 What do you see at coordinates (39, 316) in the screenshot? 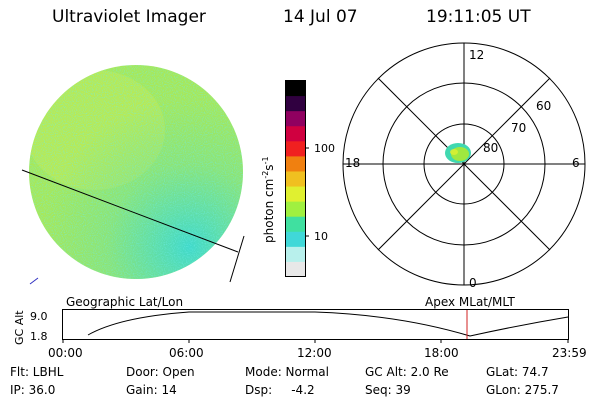
I see `altitude-ytick-9: 9.0` at bounding box center [39, 316].